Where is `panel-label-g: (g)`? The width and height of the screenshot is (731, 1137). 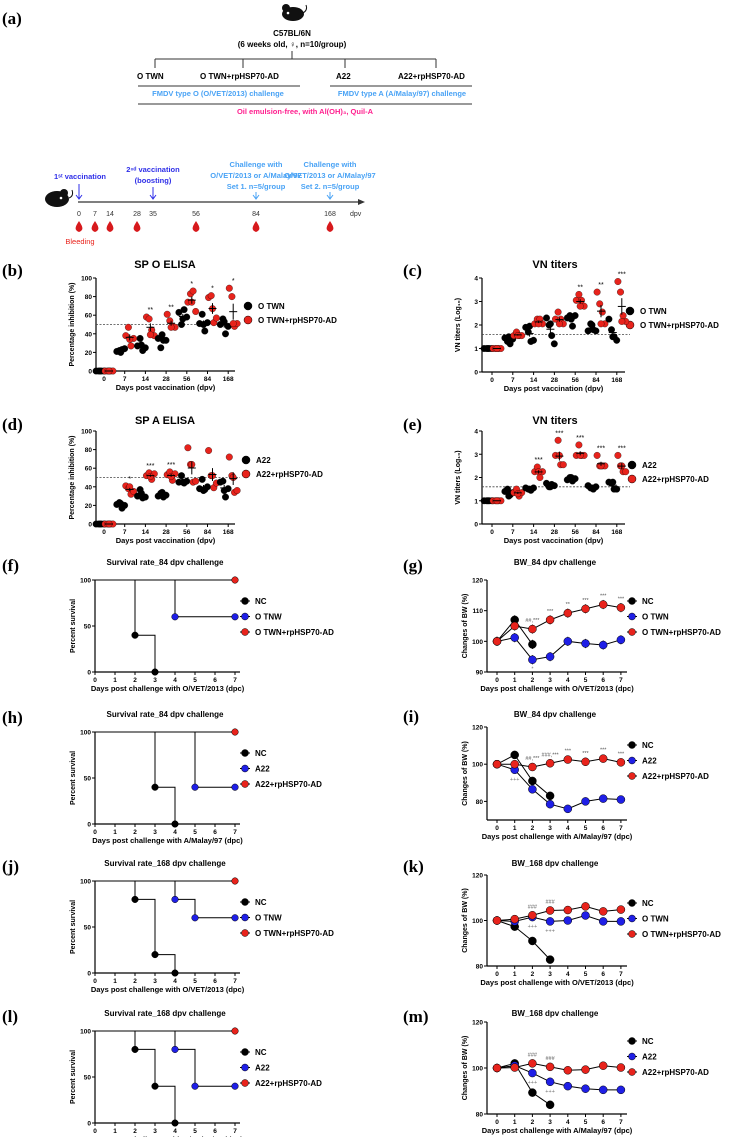 panel-label-g: (g) is located at coordinates (413, 565).